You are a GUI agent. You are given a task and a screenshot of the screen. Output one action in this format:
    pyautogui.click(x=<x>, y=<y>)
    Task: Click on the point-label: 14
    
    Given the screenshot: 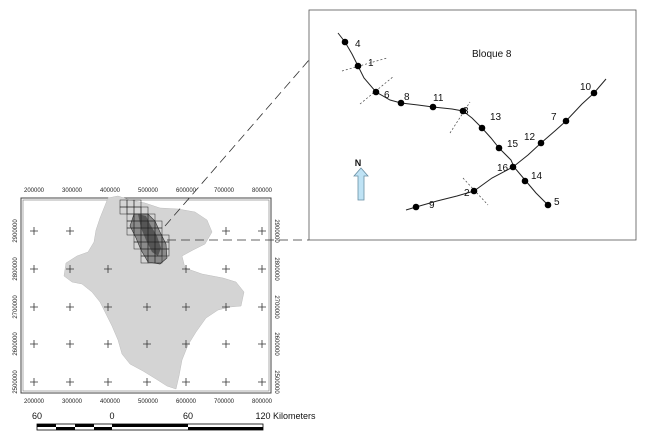 What is the action you would take?
    pyautogui.click(x=537, y=176)
    